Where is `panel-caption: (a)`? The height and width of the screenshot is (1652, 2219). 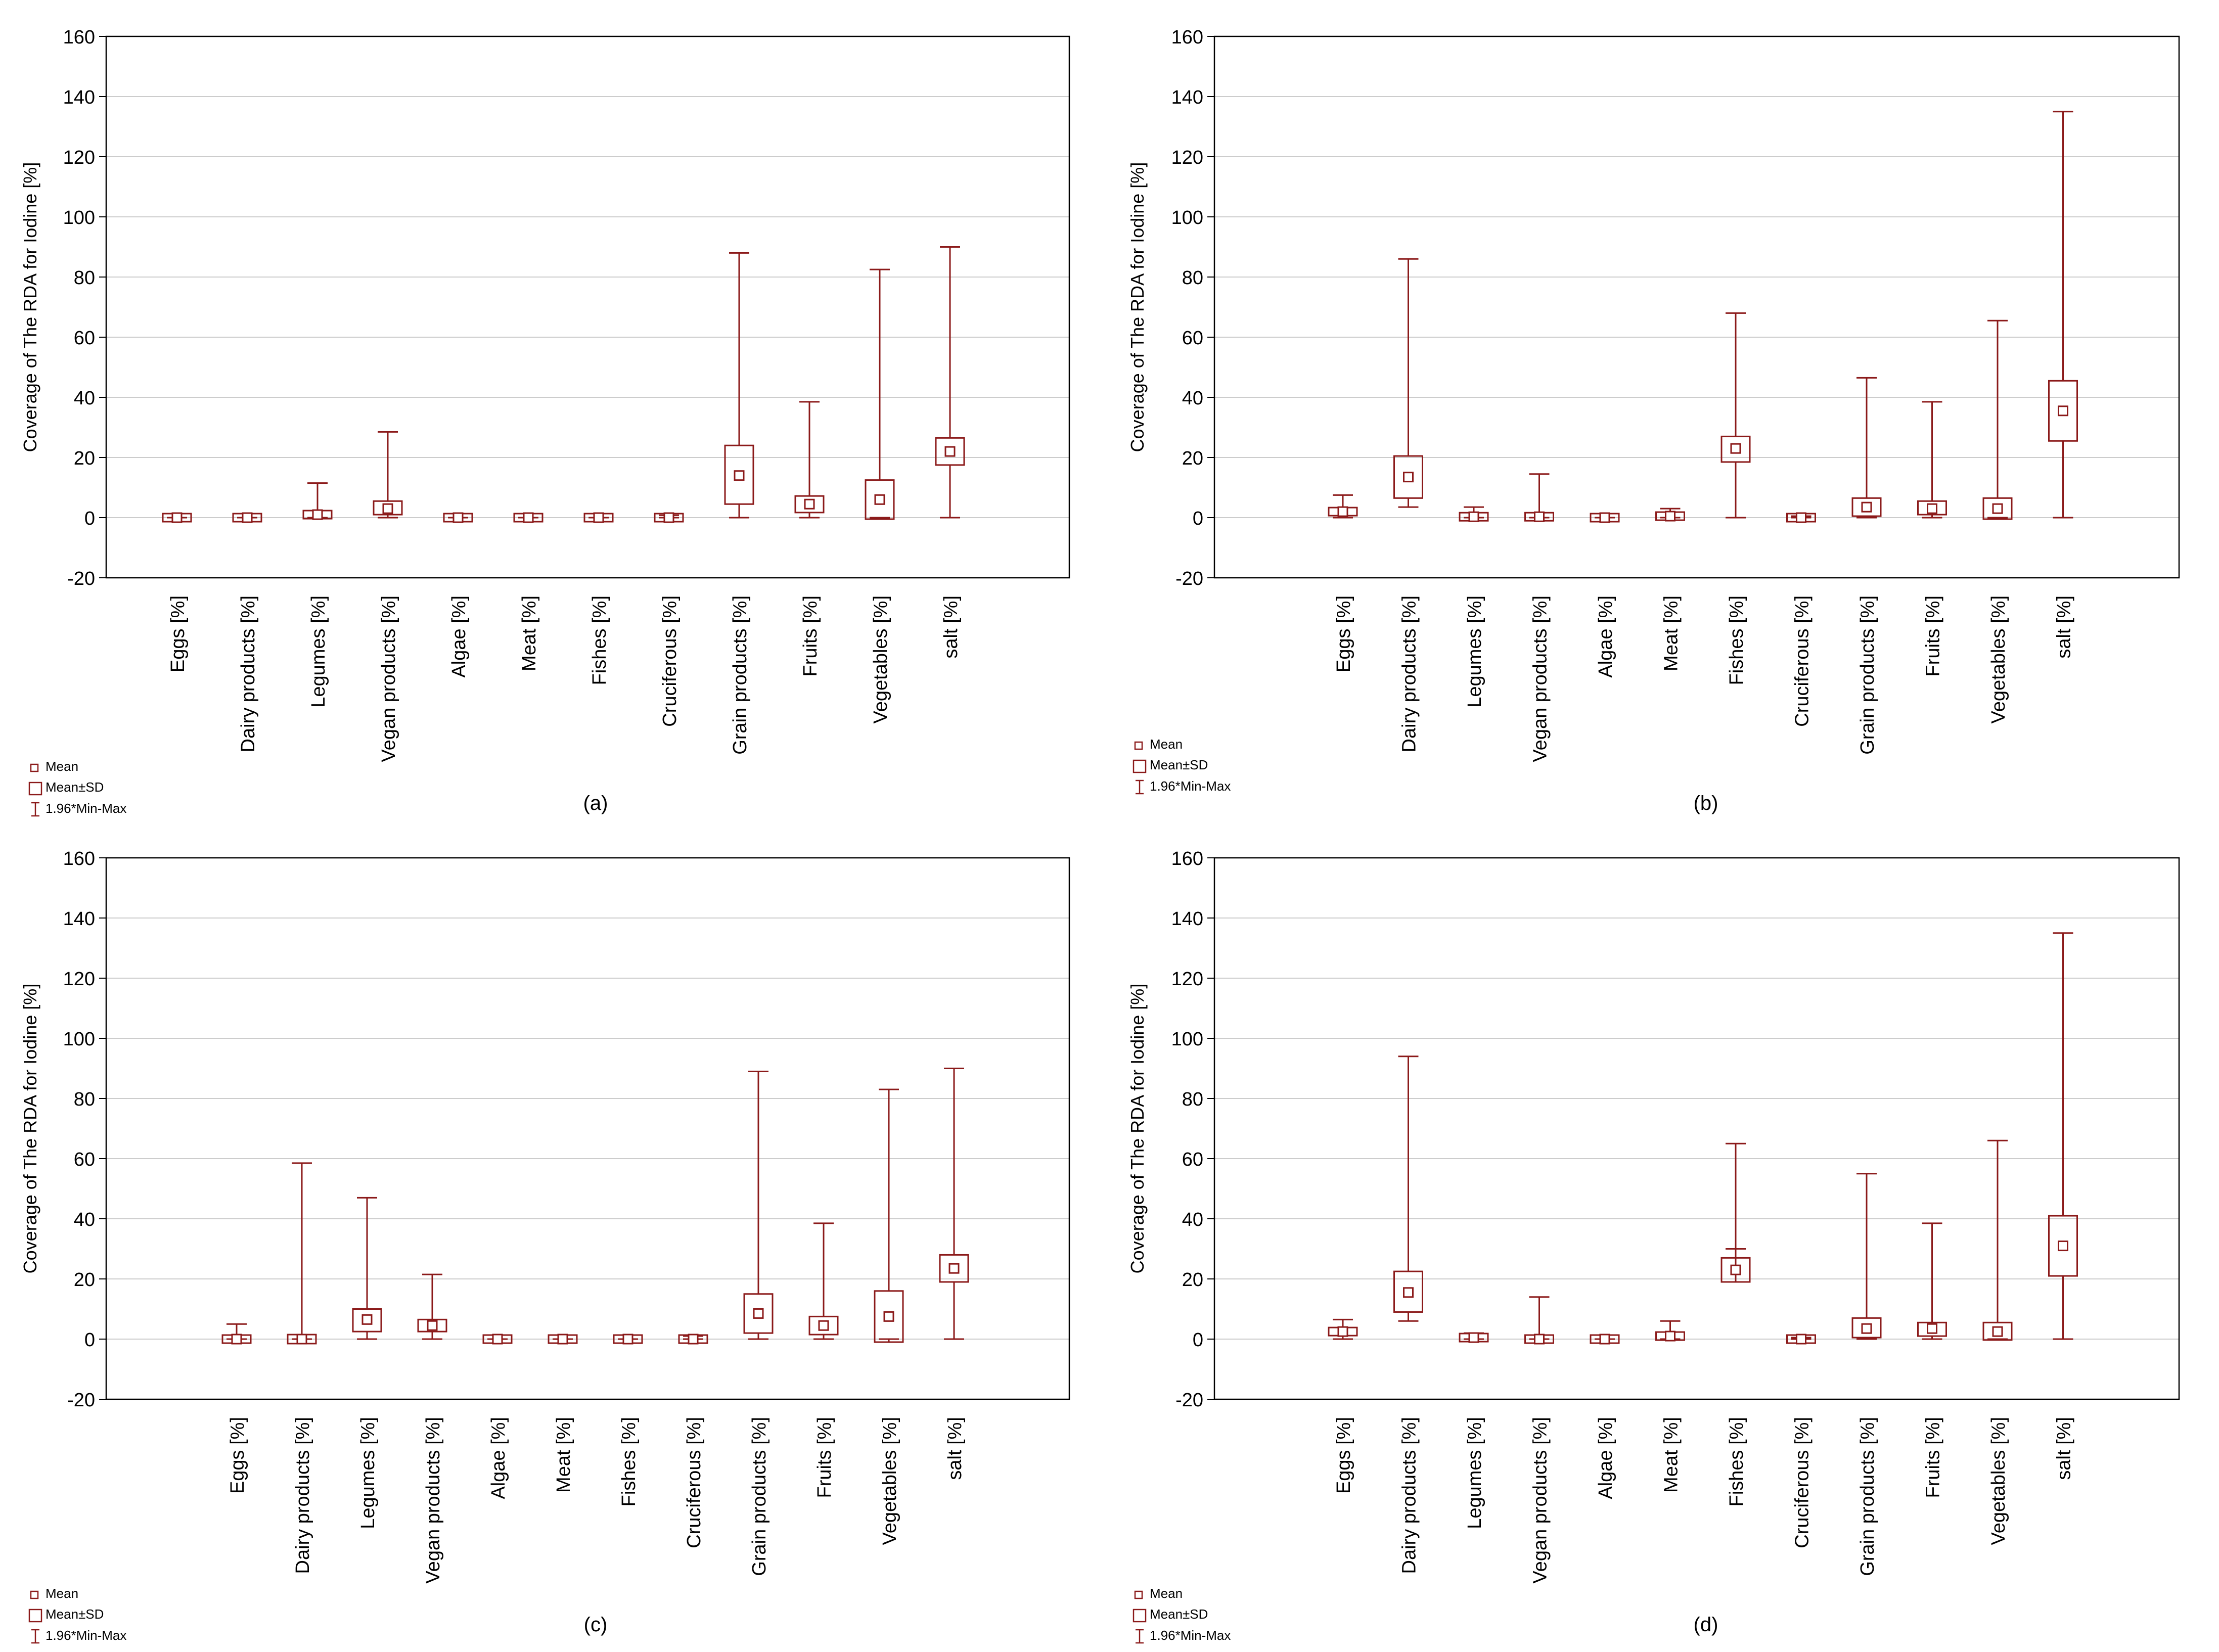
panel-caption: (a) is located at coordinates (595, 803).